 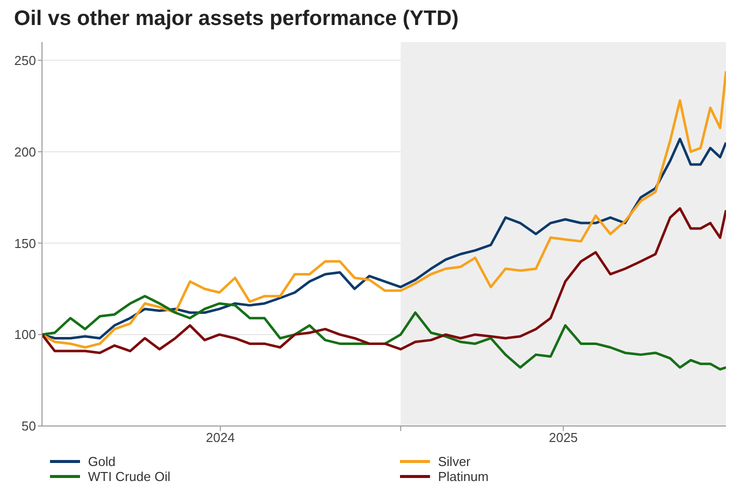 What do you see at coordinates (220, 438) in the screenshot?
I see `x-tick-label: 2024` at bounding box center [220, 438].